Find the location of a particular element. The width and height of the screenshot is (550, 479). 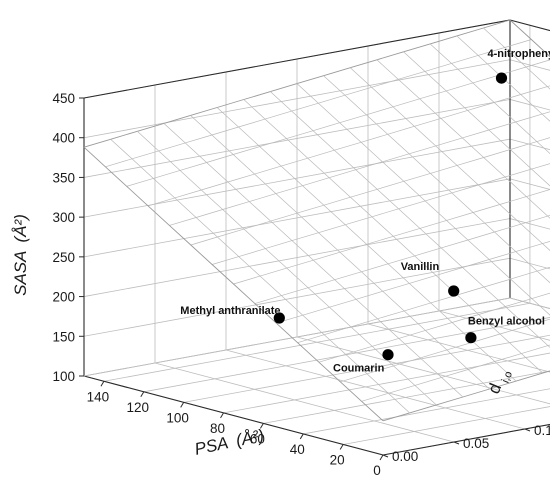

z-tick-label: 250 is located at coordinates (63, 257).